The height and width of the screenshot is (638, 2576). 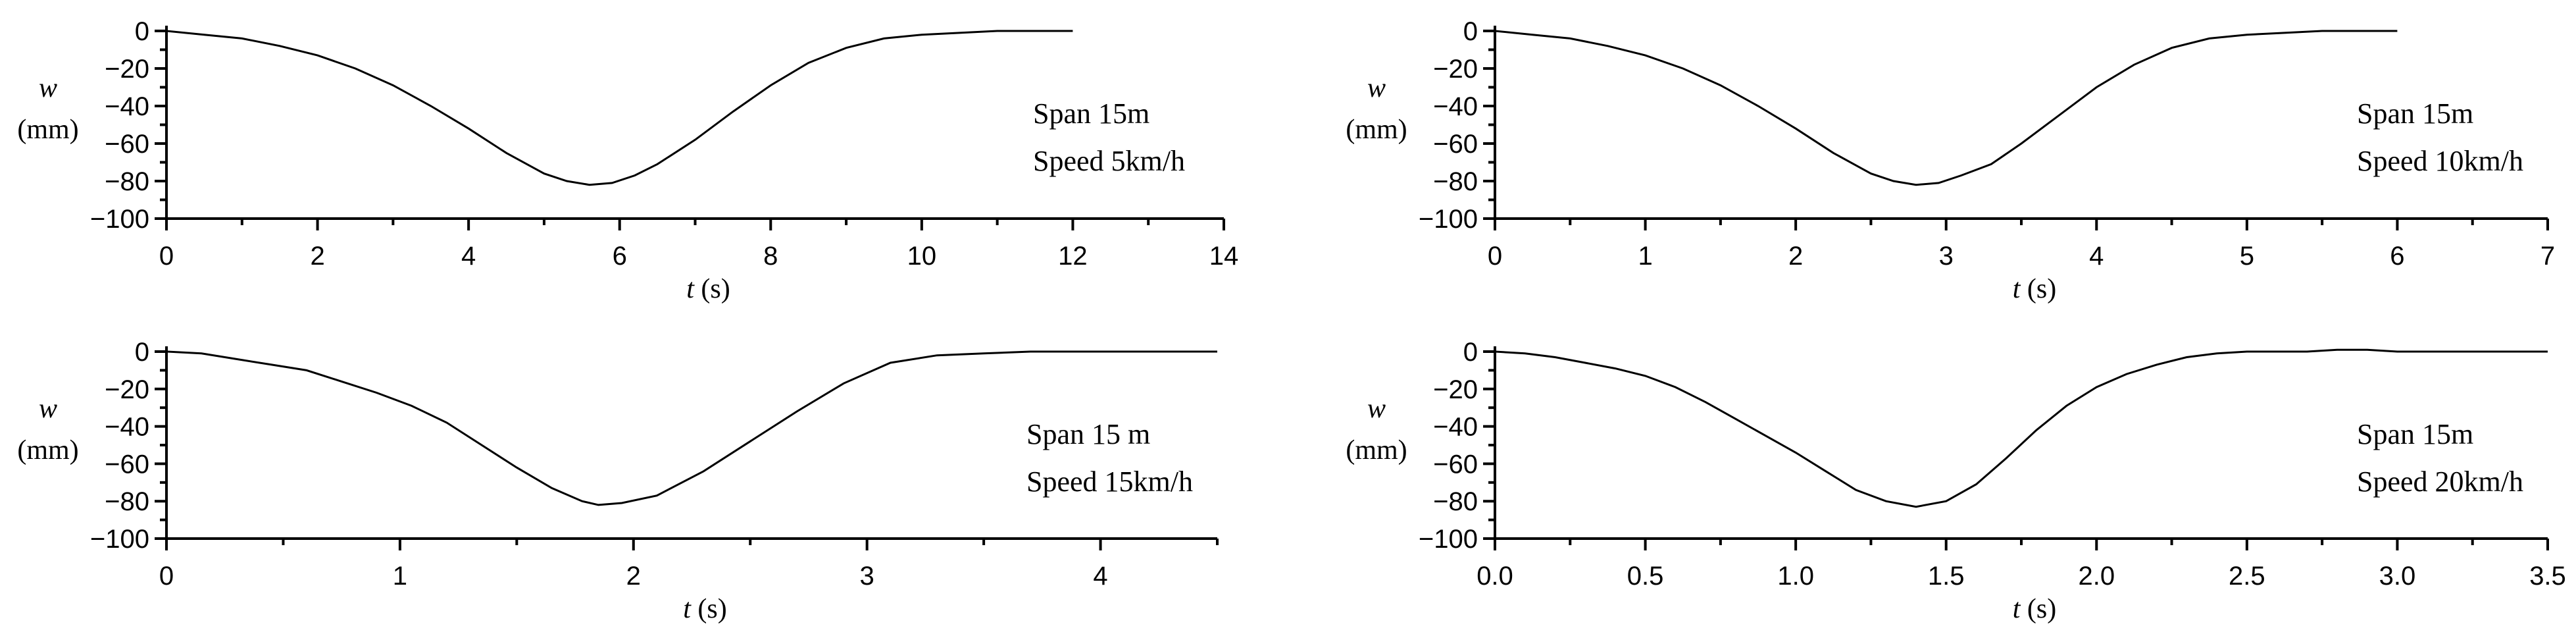 I want to click on x-tick-label: 12, so click(x=1073, y=257).